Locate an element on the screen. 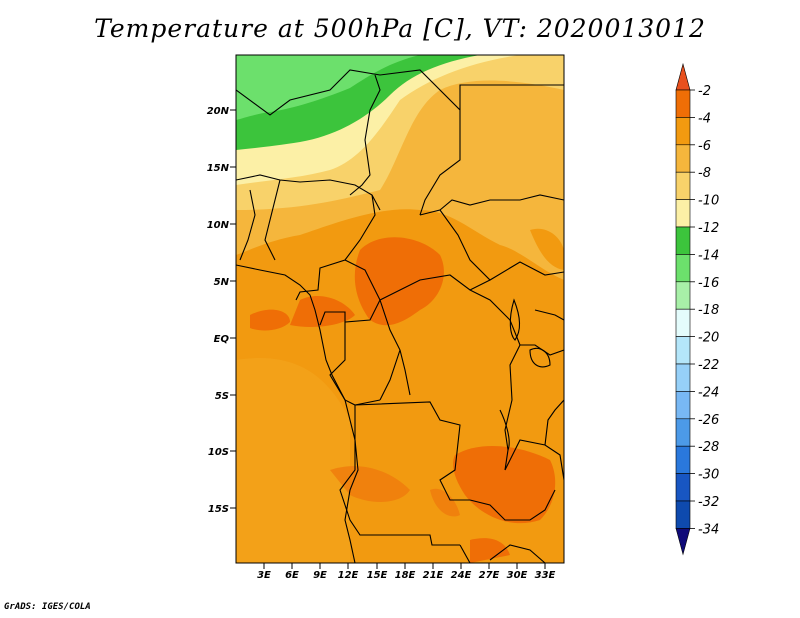  colorbar-arrow-top is located at coordinates (683, 76).